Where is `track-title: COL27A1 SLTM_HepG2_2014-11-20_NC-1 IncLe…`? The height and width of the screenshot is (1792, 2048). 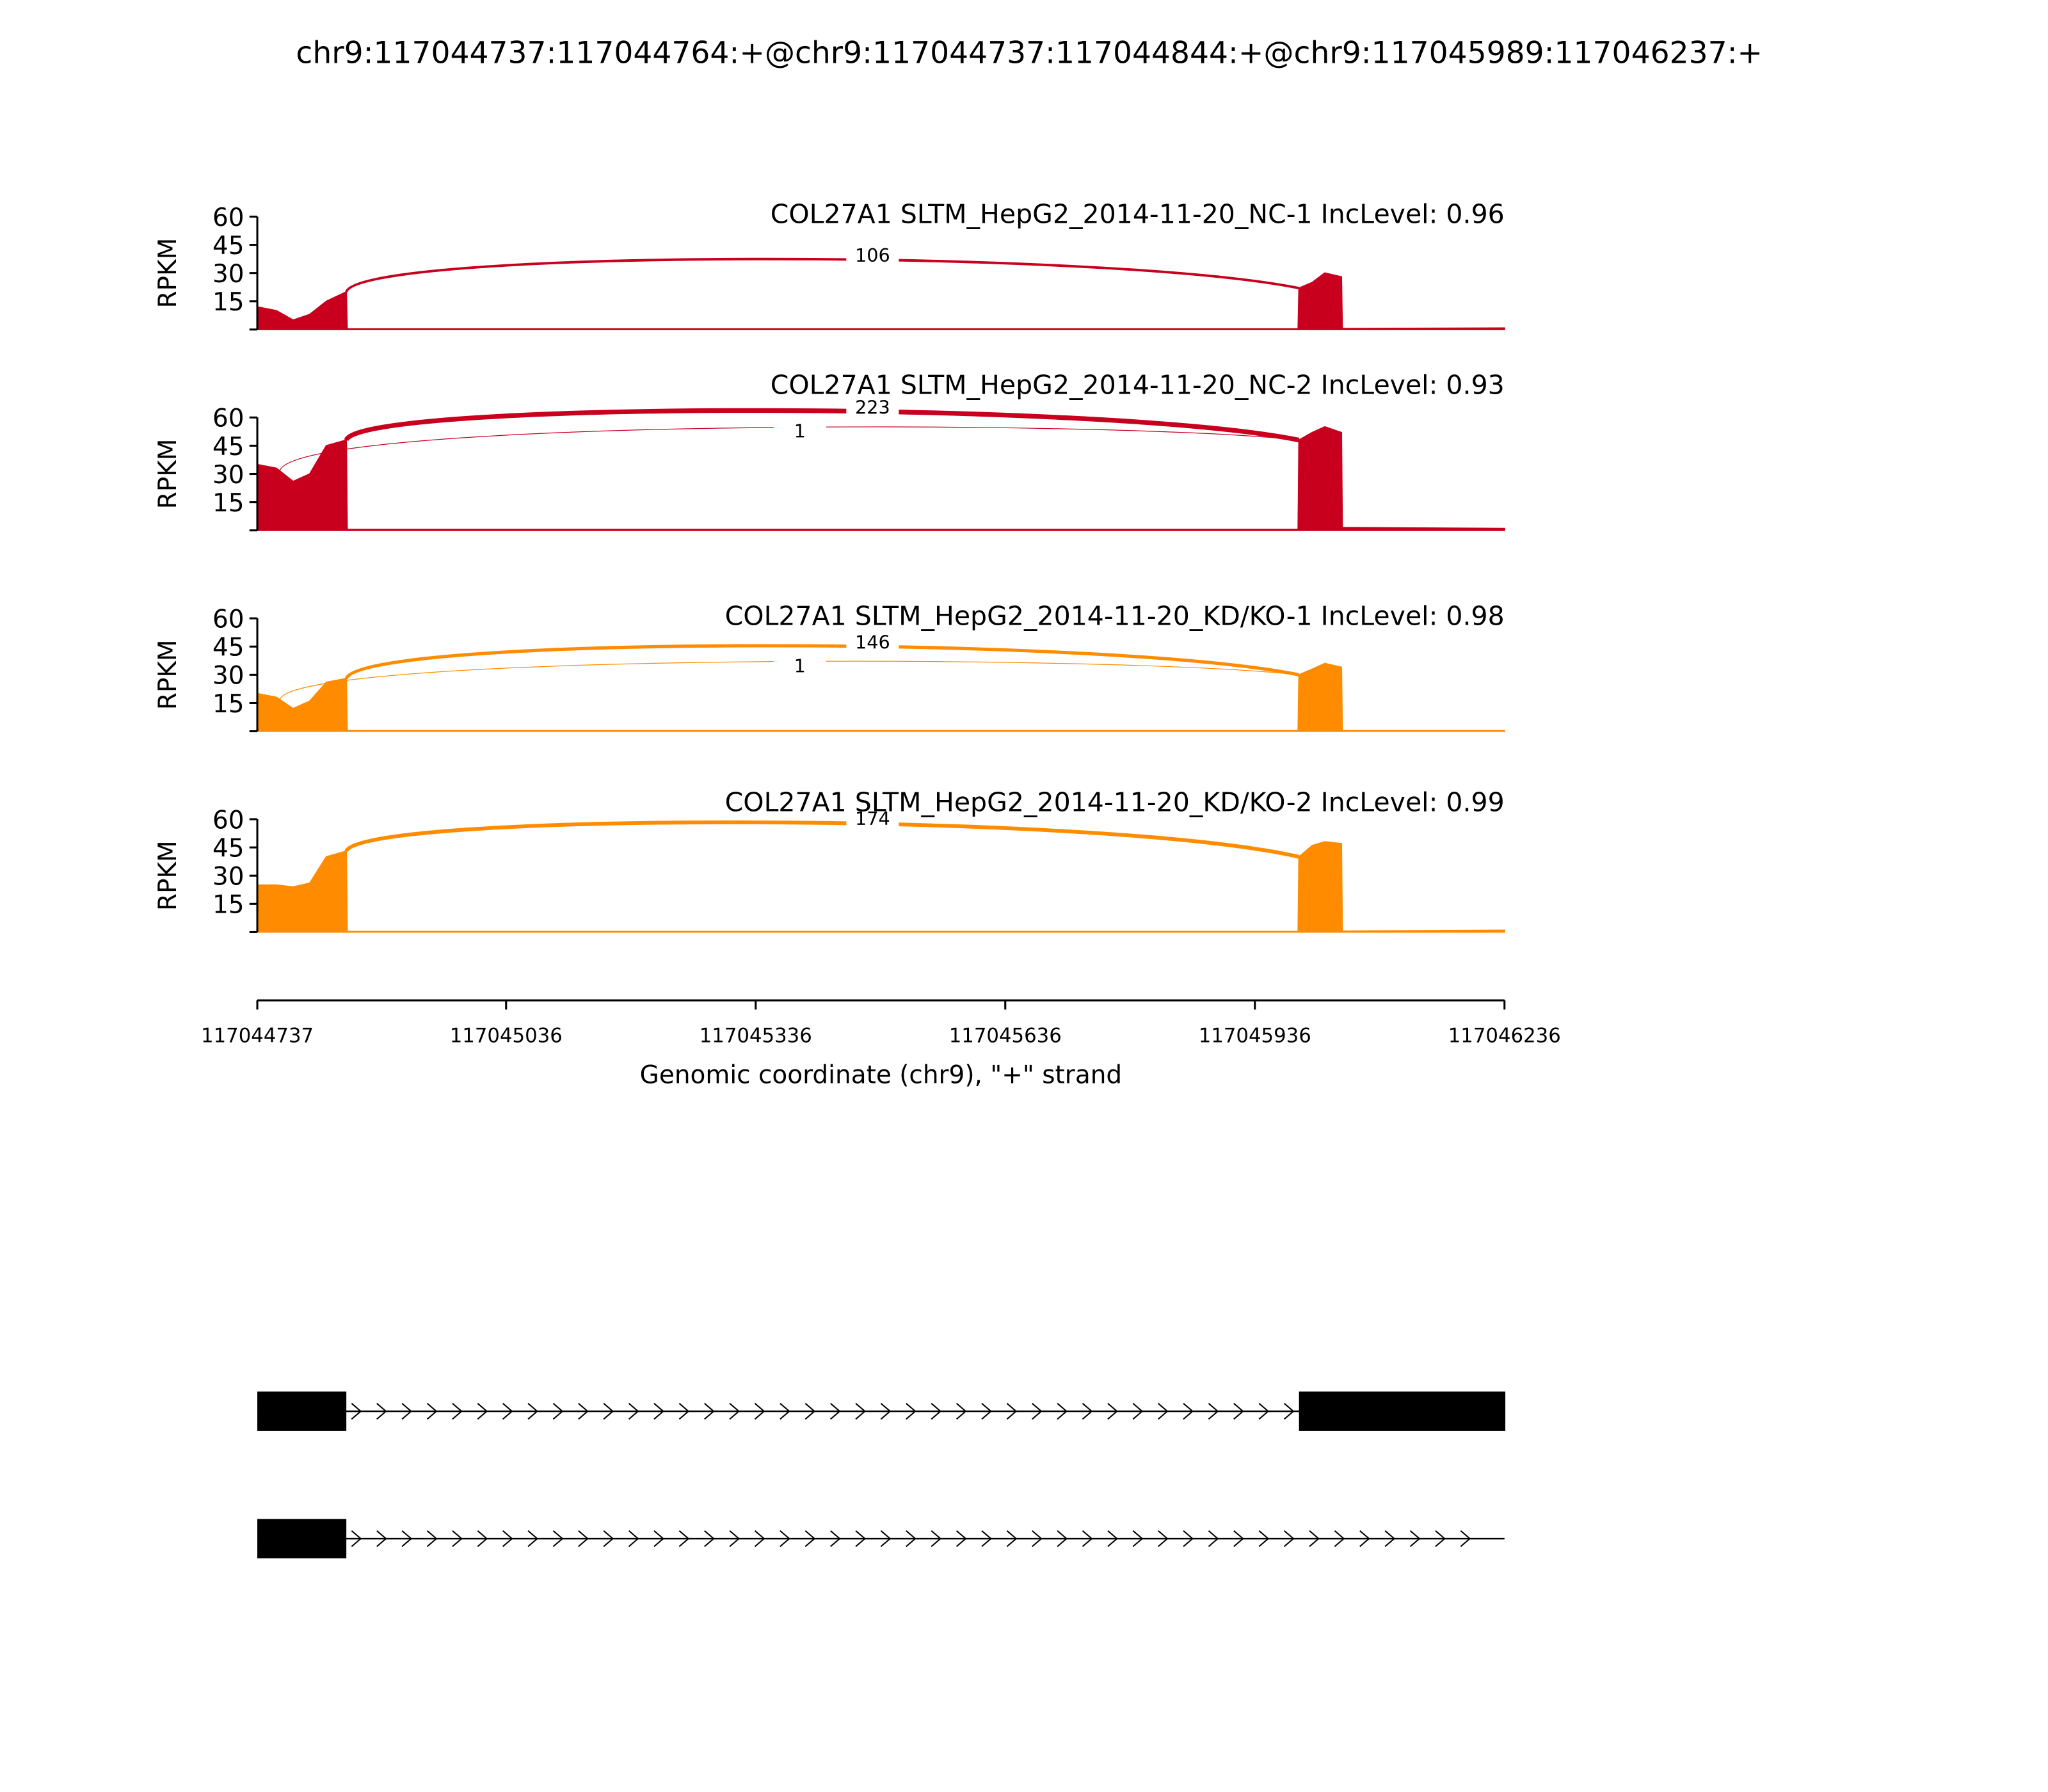 track-title: COL27A1 SLTM_HepG2_2014-11-20_NC-1 IncLe… is located at coordinates (1138, 214).